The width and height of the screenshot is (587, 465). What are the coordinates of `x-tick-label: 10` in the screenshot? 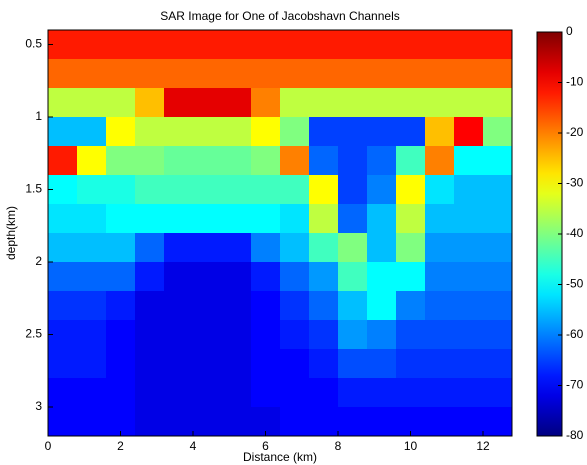 It's located at (411, 446).